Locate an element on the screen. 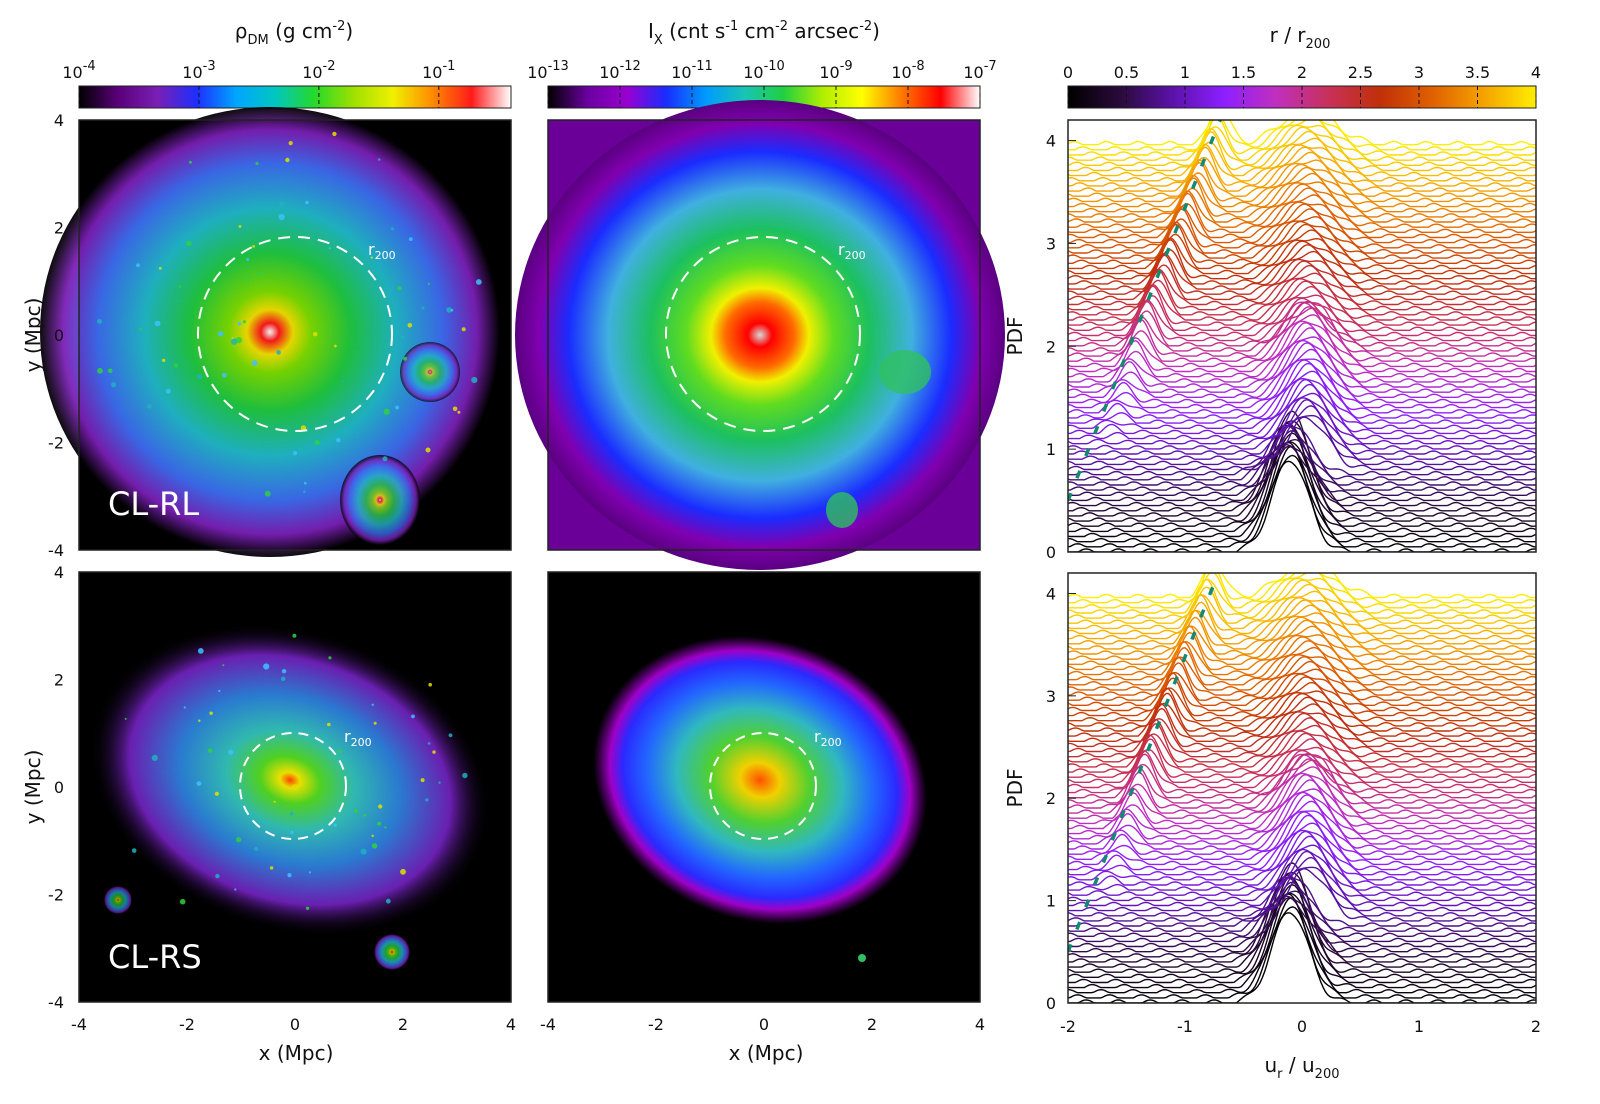  pdf-x-tick-label: -1 is located at coordinates (1185, 1026).